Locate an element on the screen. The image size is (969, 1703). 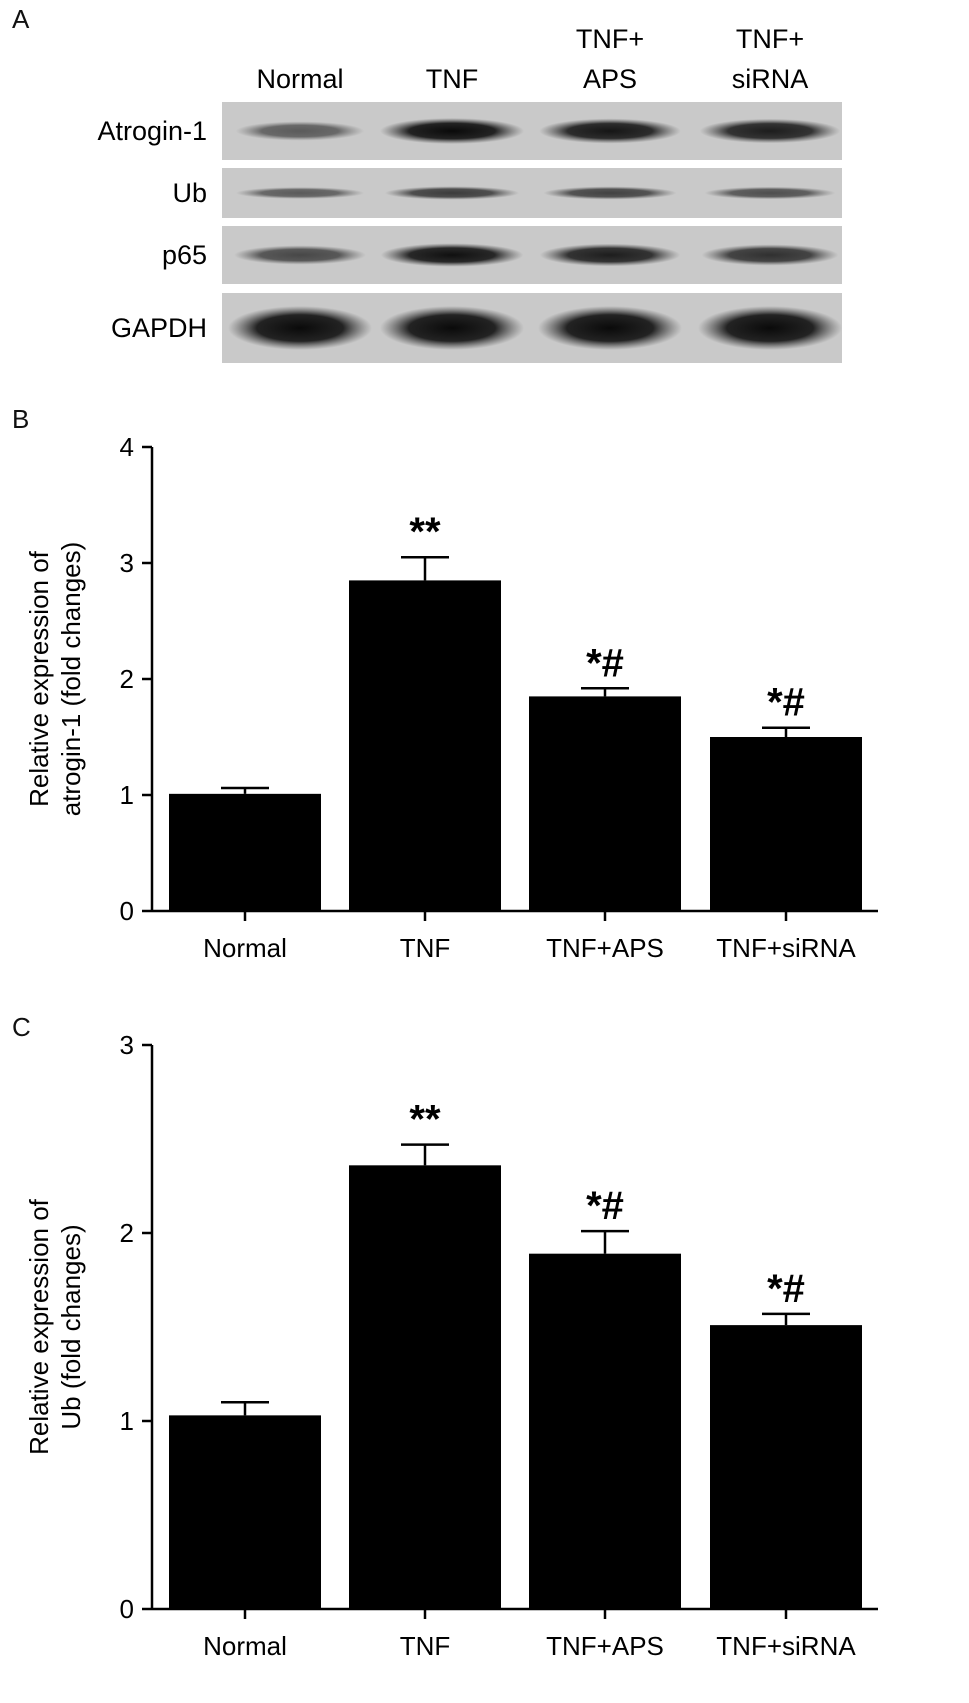
panel-label-c: C is located at coordinates (21, 1027).